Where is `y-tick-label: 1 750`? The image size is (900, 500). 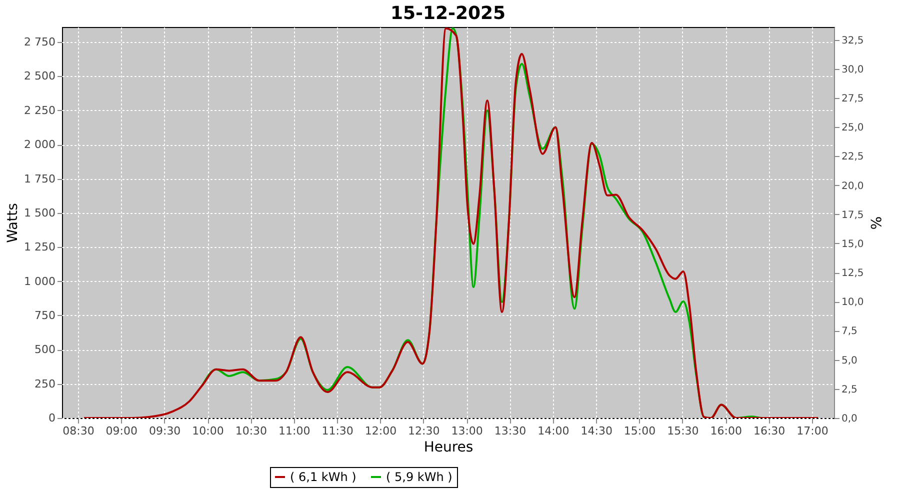
y-tick-label: 1 750 is located at coordinates (40, 179).